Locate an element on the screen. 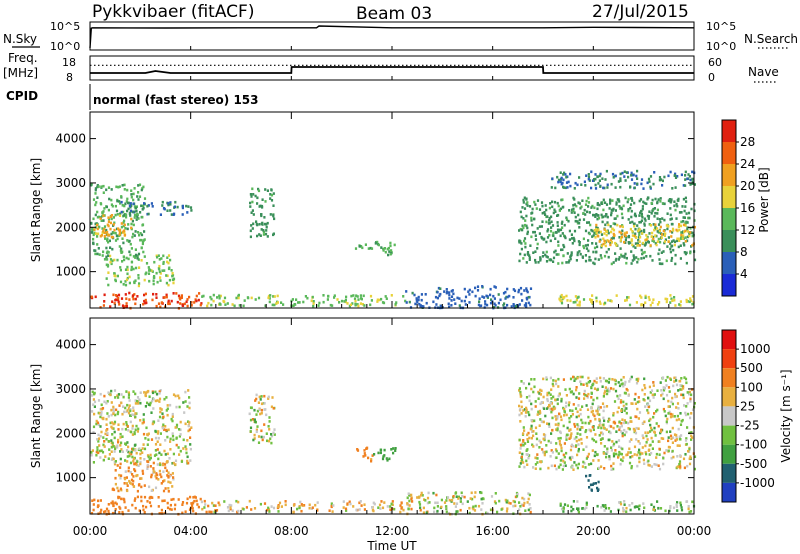 The height and width of the screenshot is (554, 800). radar-title: Pykkvibaer (fitACF) is located at coordinates (173, 12).